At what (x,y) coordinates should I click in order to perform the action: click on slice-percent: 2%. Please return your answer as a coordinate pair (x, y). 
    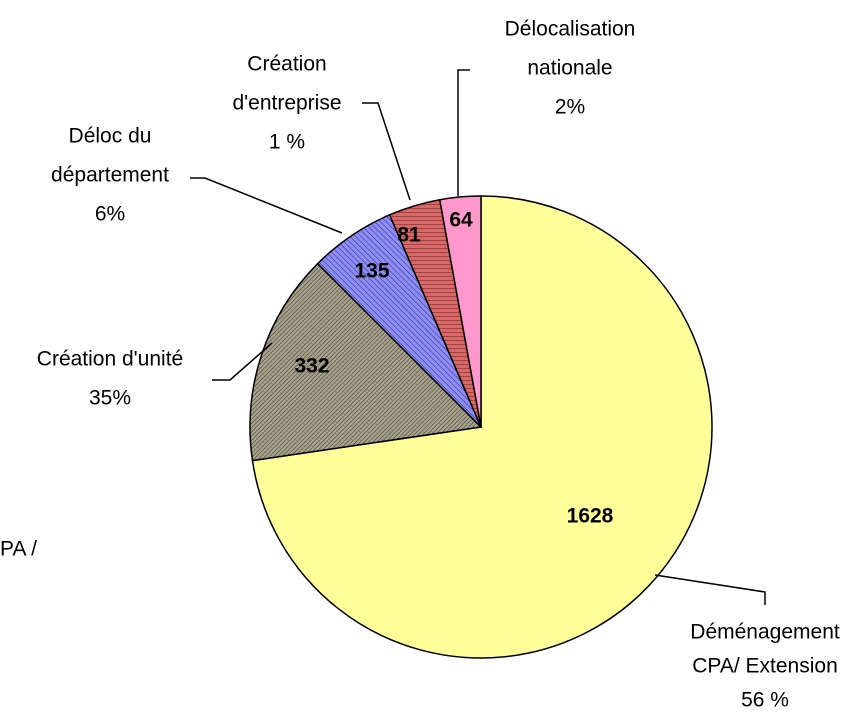
    Looking at the image, I should click on (570, 107).